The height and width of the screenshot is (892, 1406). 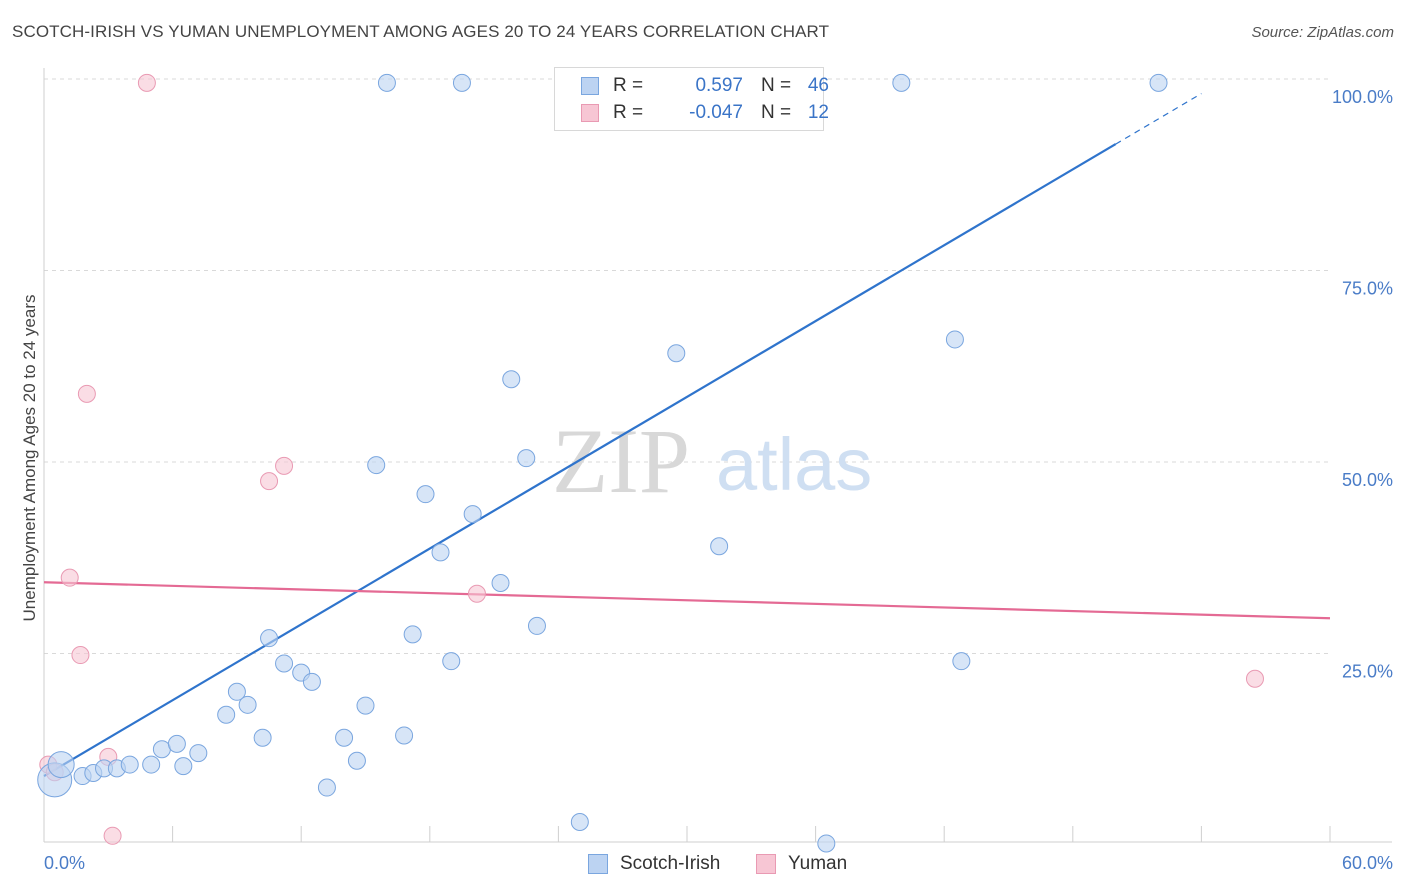 I want to click on trend-line-yuman, so click(x=687, y=600).